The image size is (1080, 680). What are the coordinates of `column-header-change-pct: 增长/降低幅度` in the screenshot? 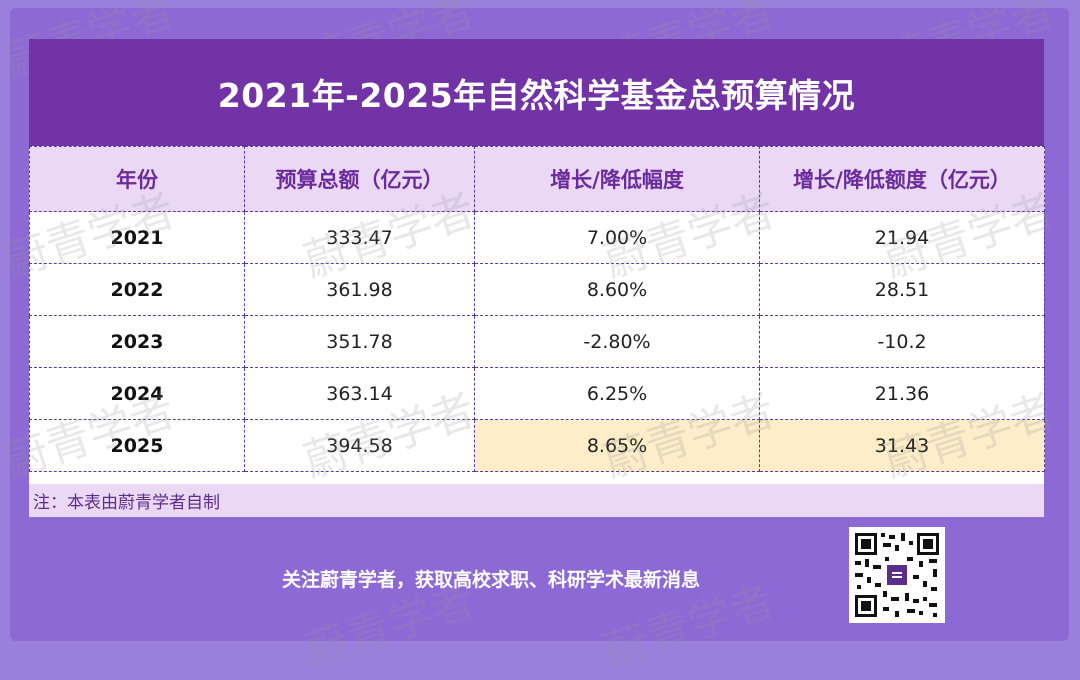 It's located at (617, 179).